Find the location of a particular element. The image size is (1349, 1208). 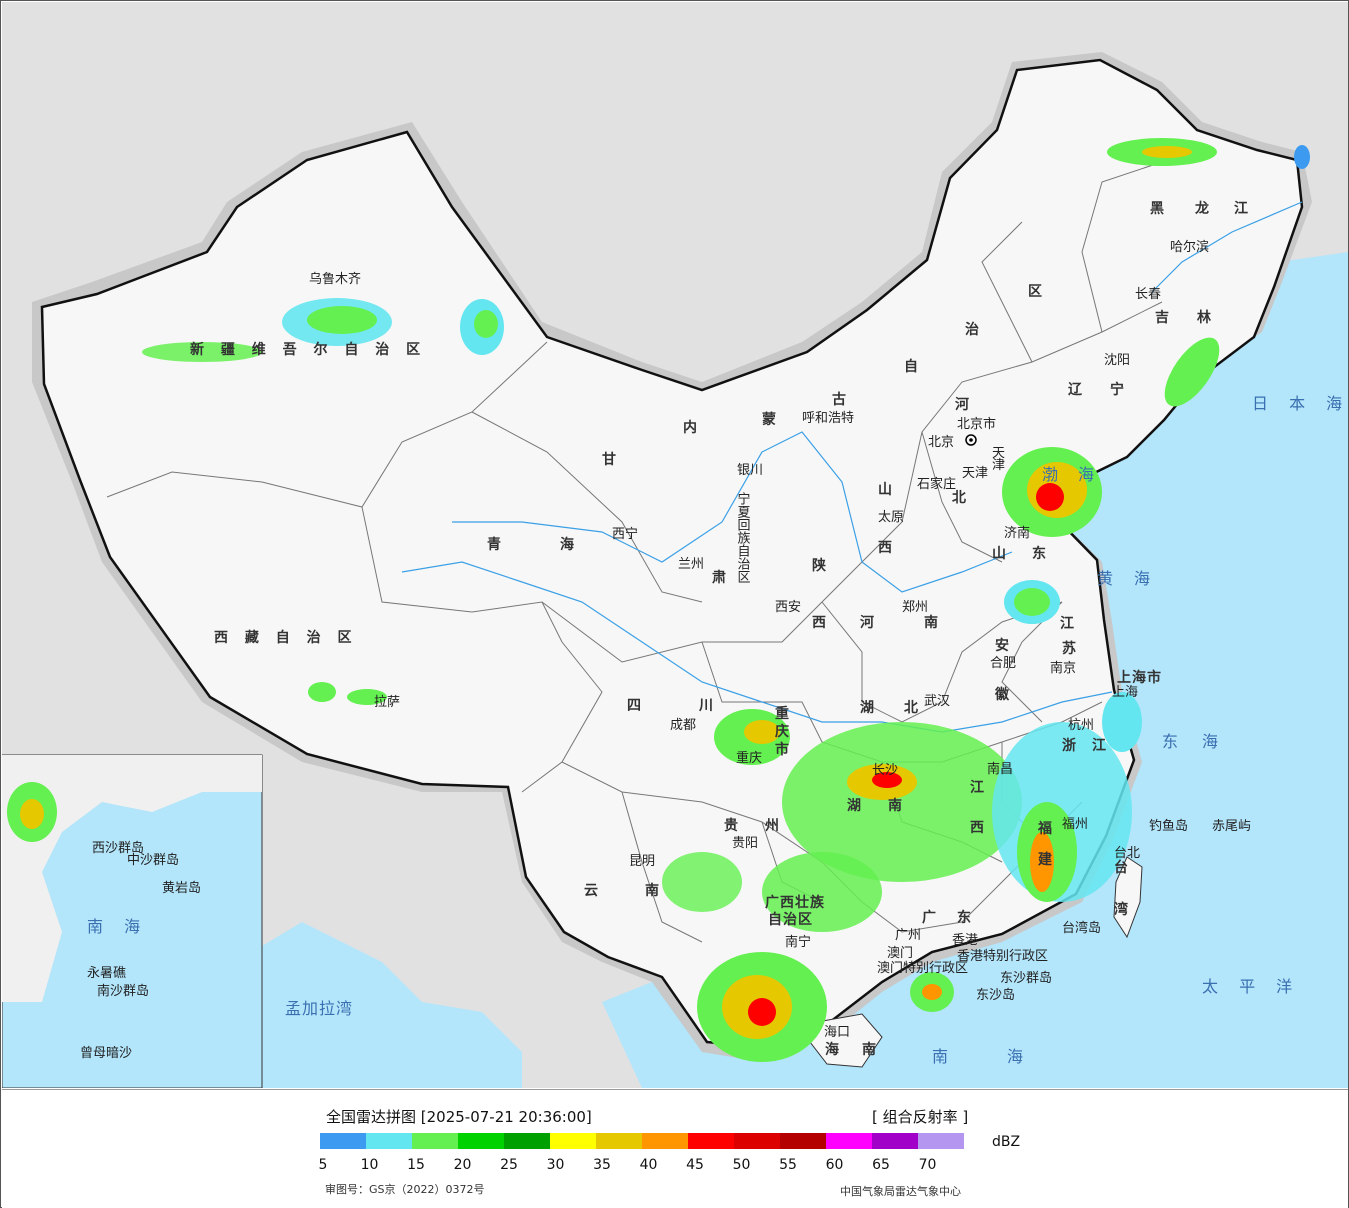

city-haikou: 海口 is located at coordinates (837, 1032).